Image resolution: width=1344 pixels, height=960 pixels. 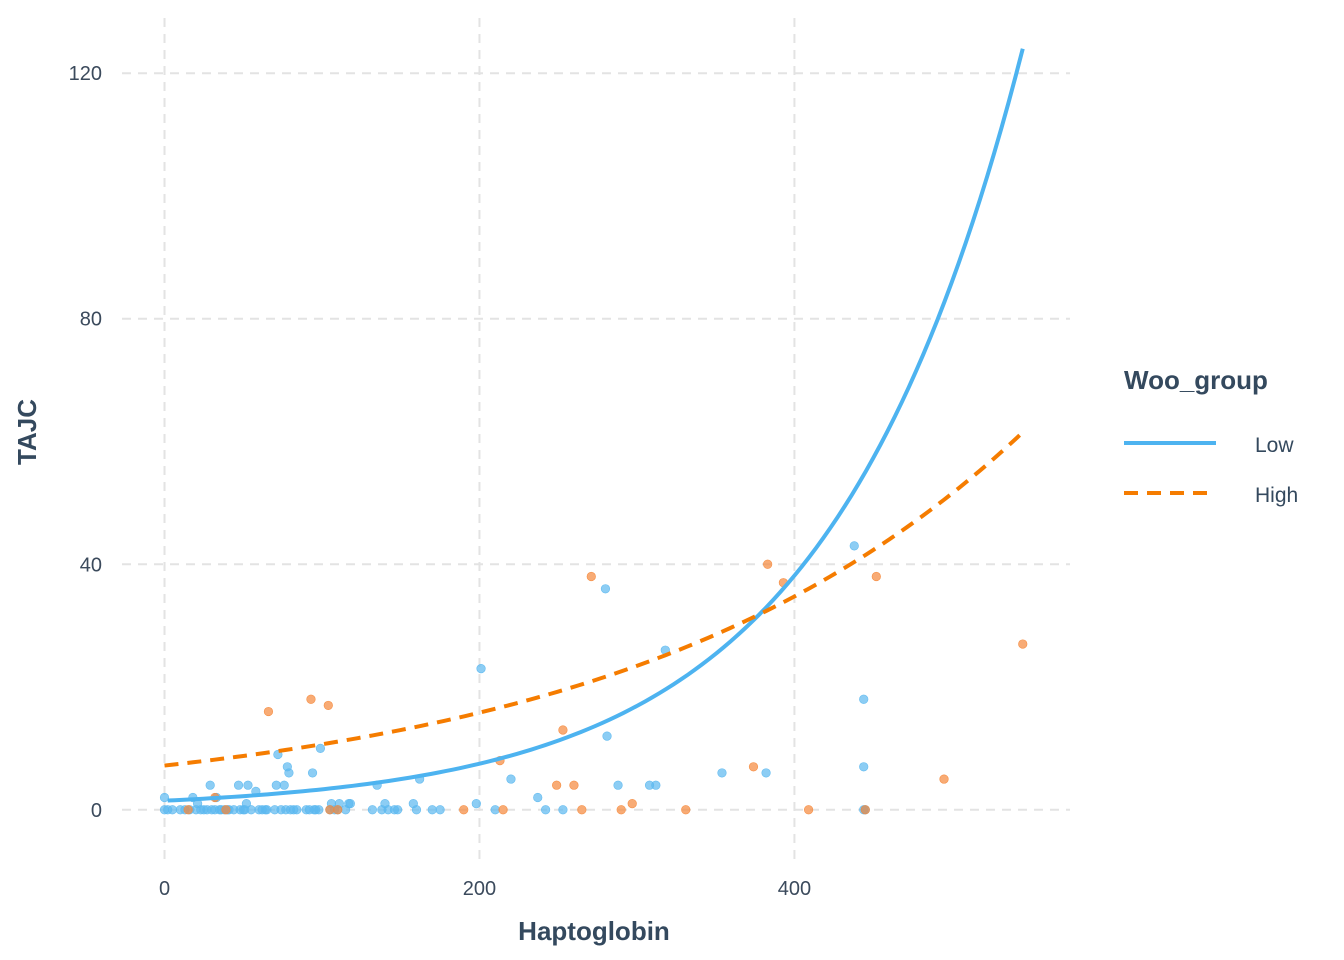 What do you see at coordinates (91, 320) in the screenshot?
I see `y-tick-label: 80` at bounding box center [91, 320].